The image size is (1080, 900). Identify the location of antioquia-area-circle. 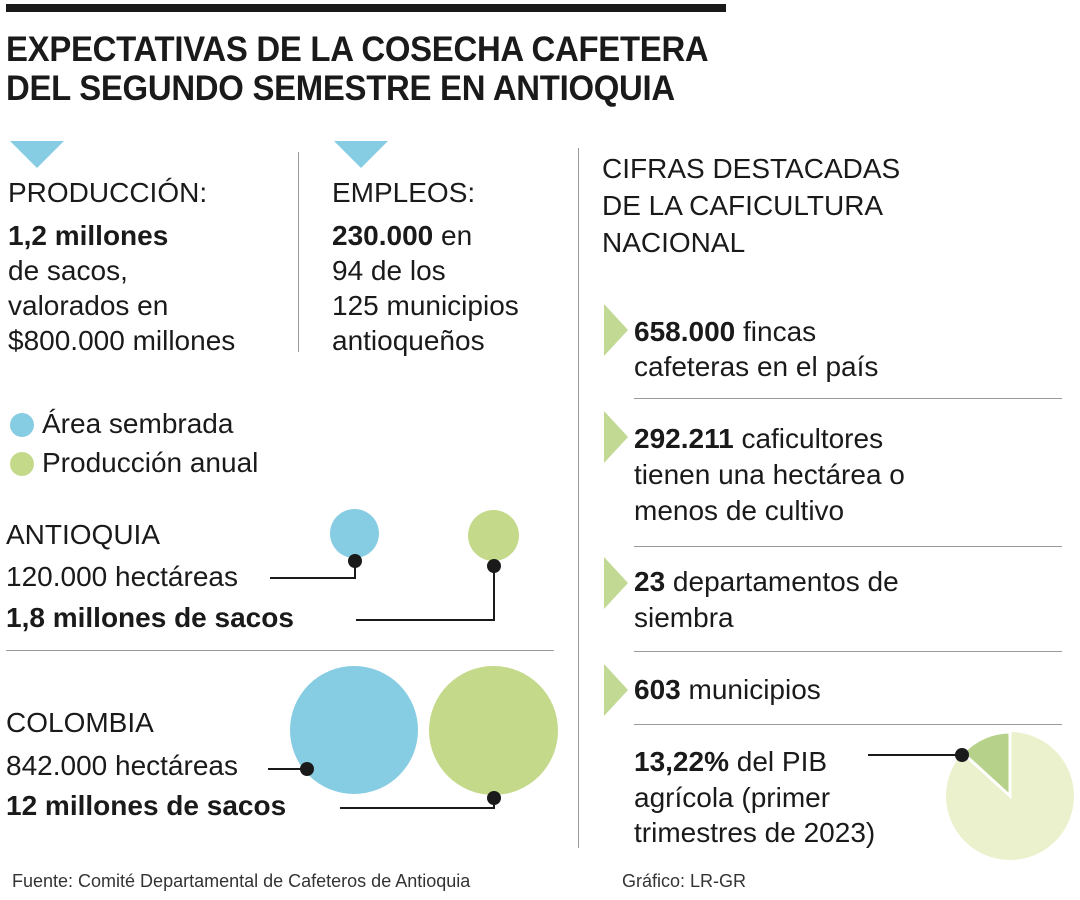
(354, 533).